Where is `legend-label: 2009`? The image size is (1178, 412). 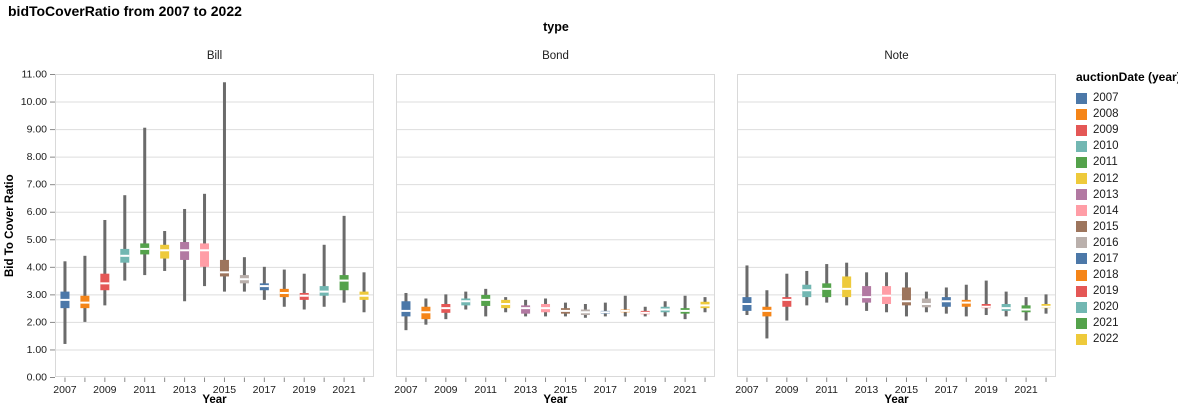 legend-label: 2009 is located at coordinates (1106, 130).